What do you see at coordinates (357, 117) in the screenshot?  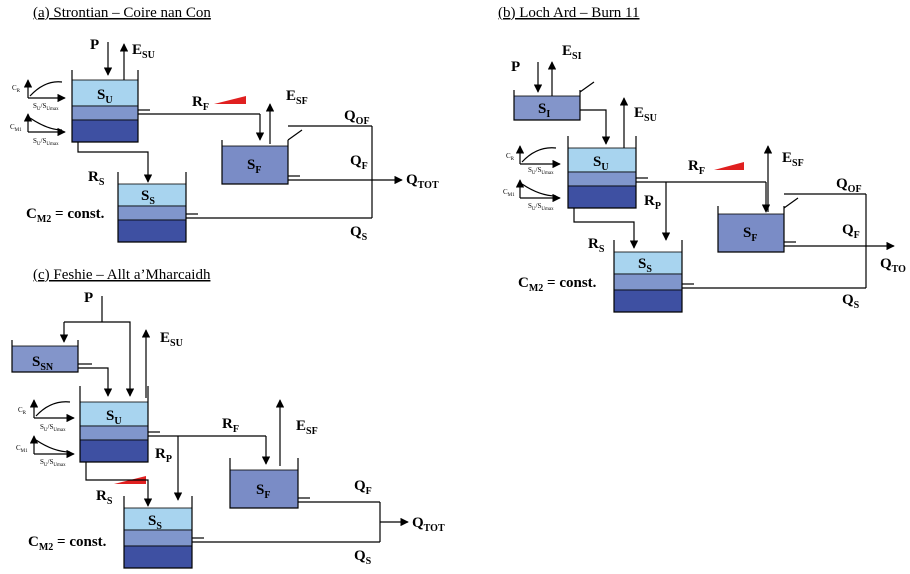 I see `qof-label: QOF` at bounding box center [357, 117].